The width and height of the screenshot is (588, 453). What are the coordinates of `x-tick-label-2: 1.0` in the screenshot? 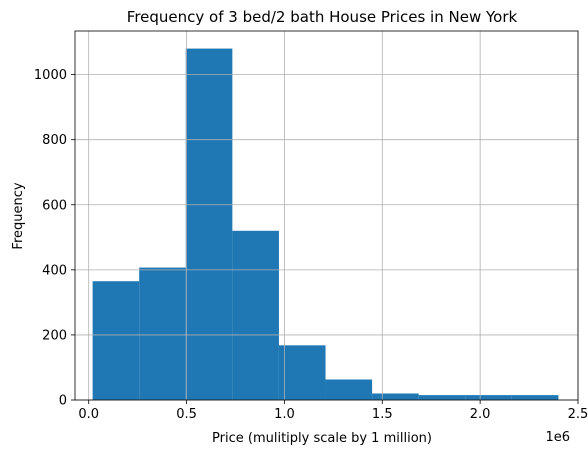 It's located at (284, 414).